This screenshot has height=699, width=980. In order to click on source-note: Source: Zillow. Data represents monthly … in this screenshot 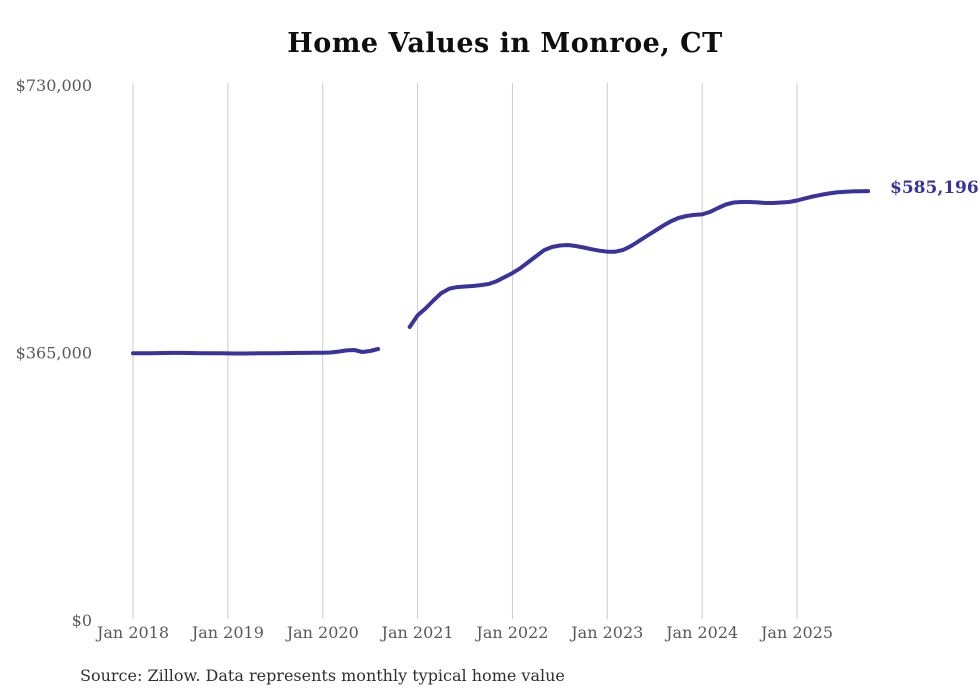, I will do `click(322, 675)`.